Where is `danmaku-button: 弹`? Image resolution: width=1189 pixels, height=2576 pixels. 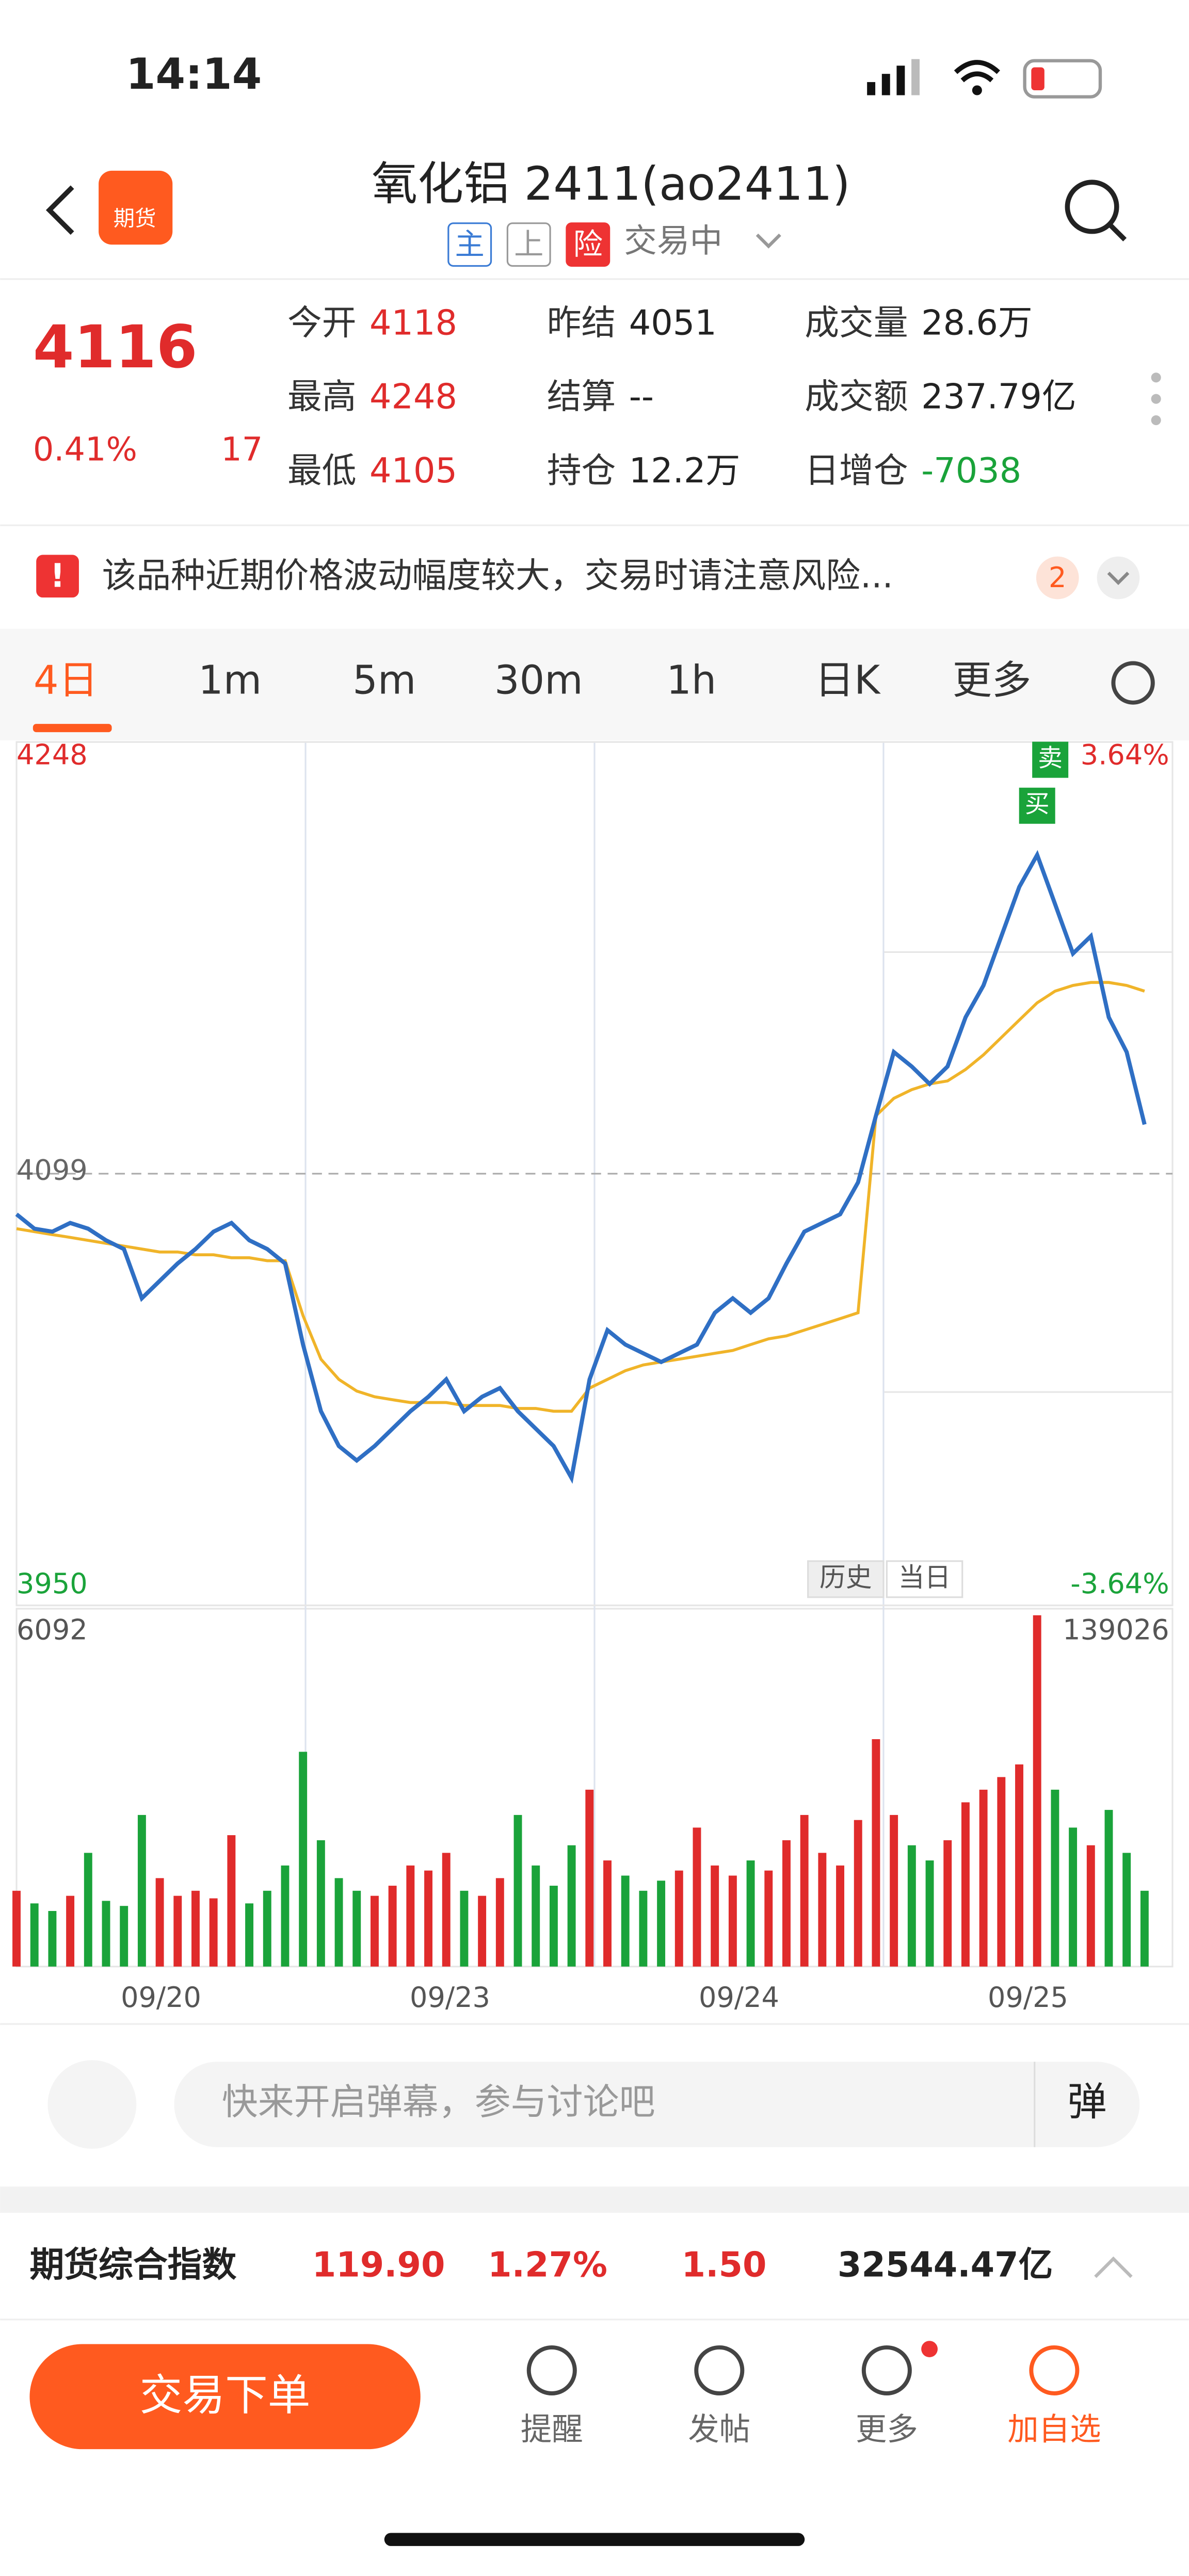
danmaku-button: 弹 is located at coordinates (1086, 2102).